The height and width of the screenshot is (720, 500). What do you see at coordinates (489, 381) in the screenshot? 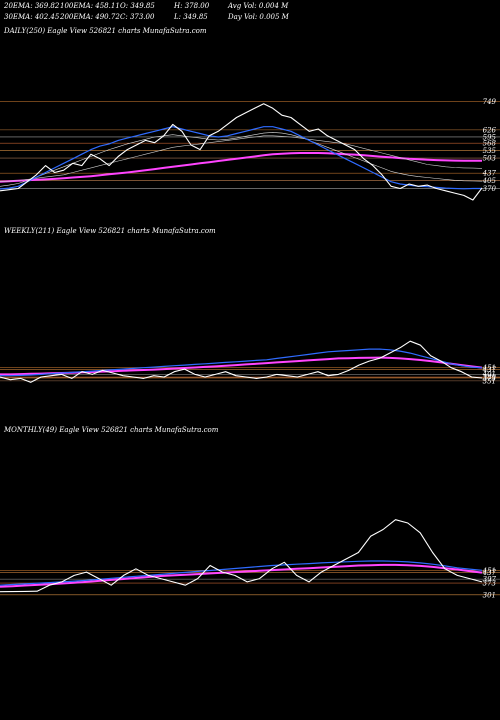
I see `price-level-label: 351` at bounding box center [489, 381].